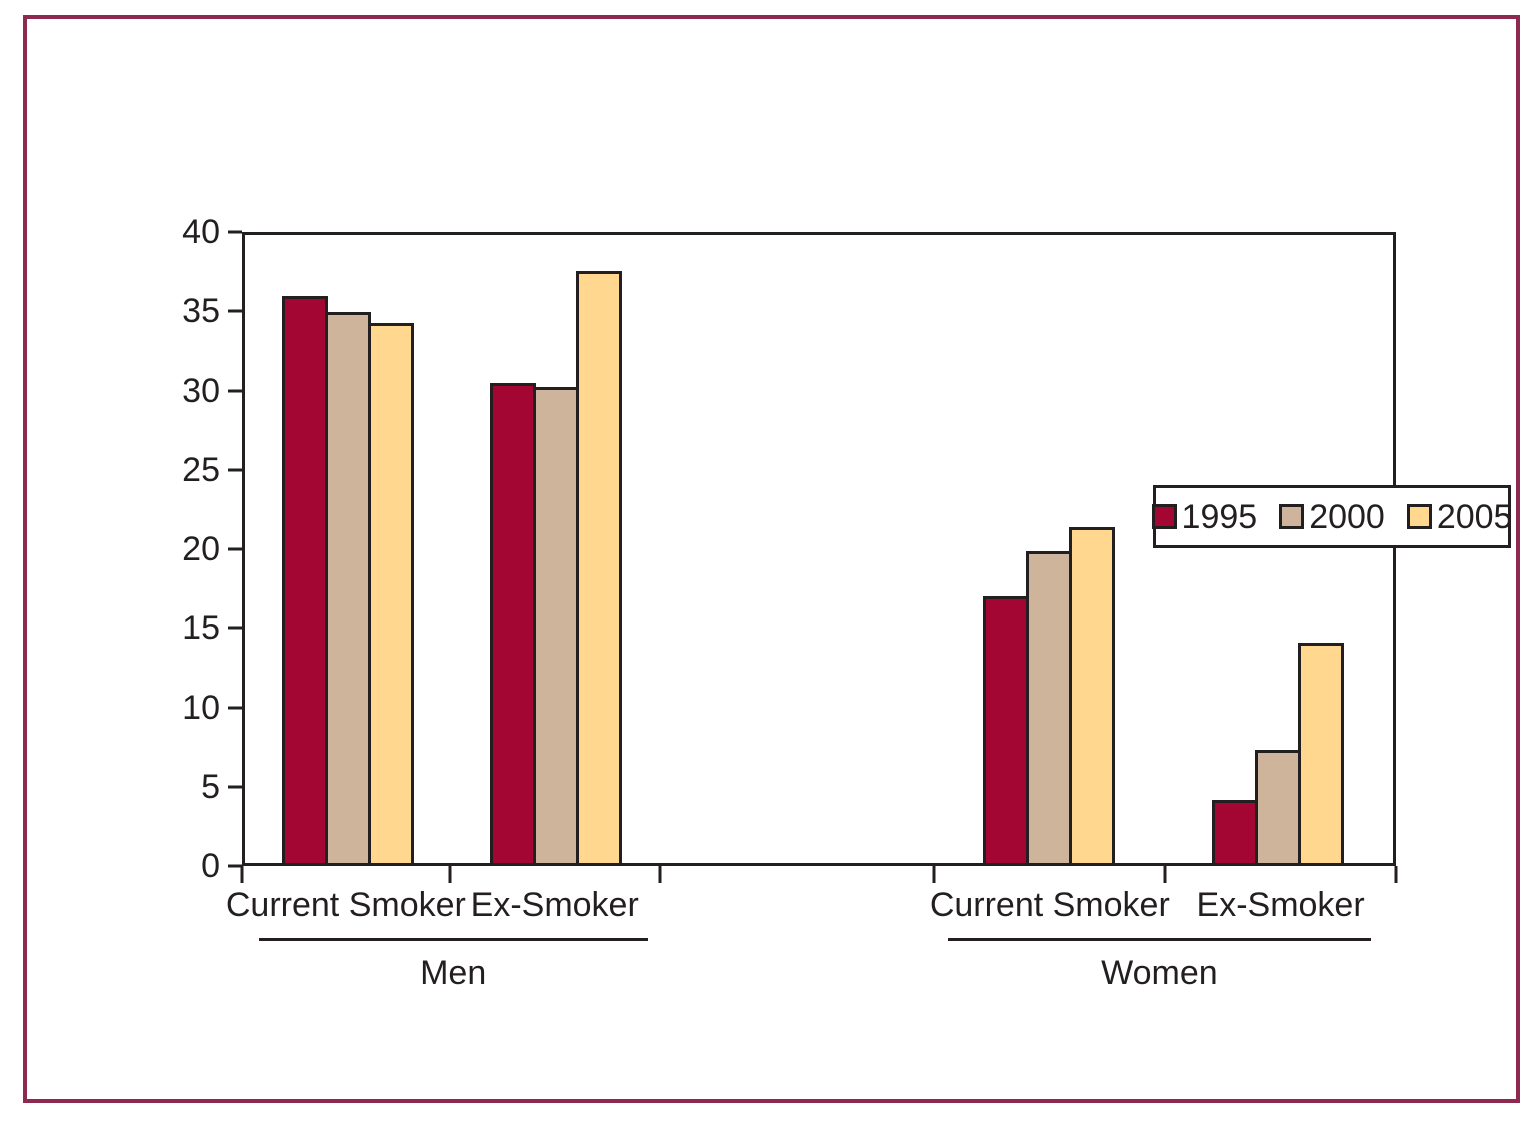  What do you see at coordinates (599, 567) in the screenshot?
I see `bar-men-ex-smoker-2005` at bounding box center [599, 567].